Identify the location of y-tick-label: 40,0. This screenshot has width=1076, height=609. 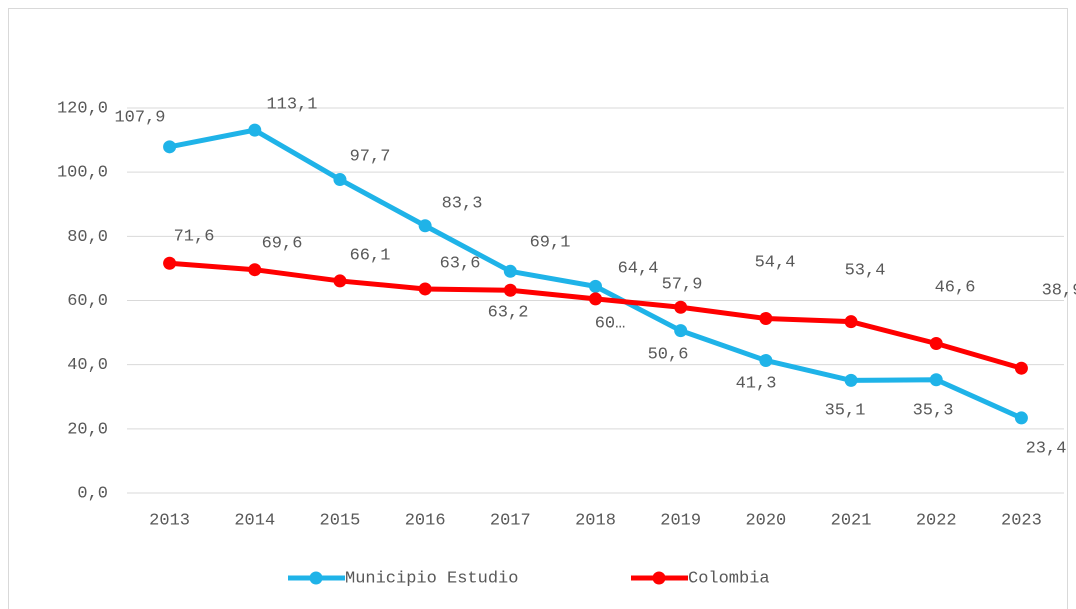
(87, 365).